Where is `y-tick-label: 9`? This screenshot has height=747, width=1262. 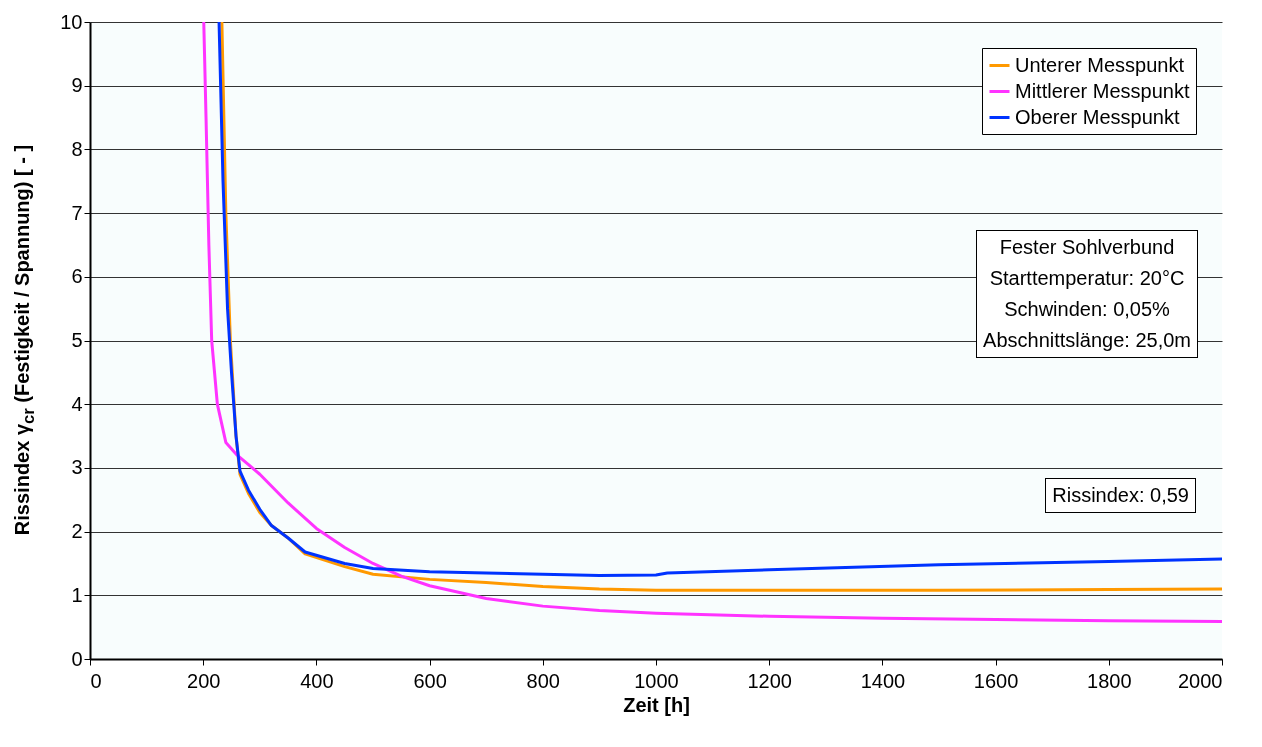 y-tick-label: 9 is located at coordinates (77, 85).